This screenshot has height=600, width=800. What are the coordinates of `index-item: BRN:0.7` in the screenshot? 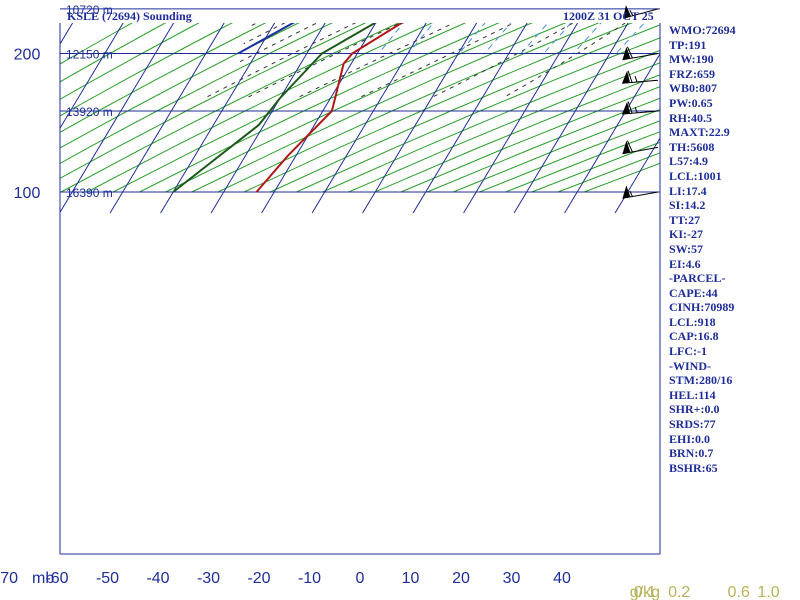 It's located at (691, 453).